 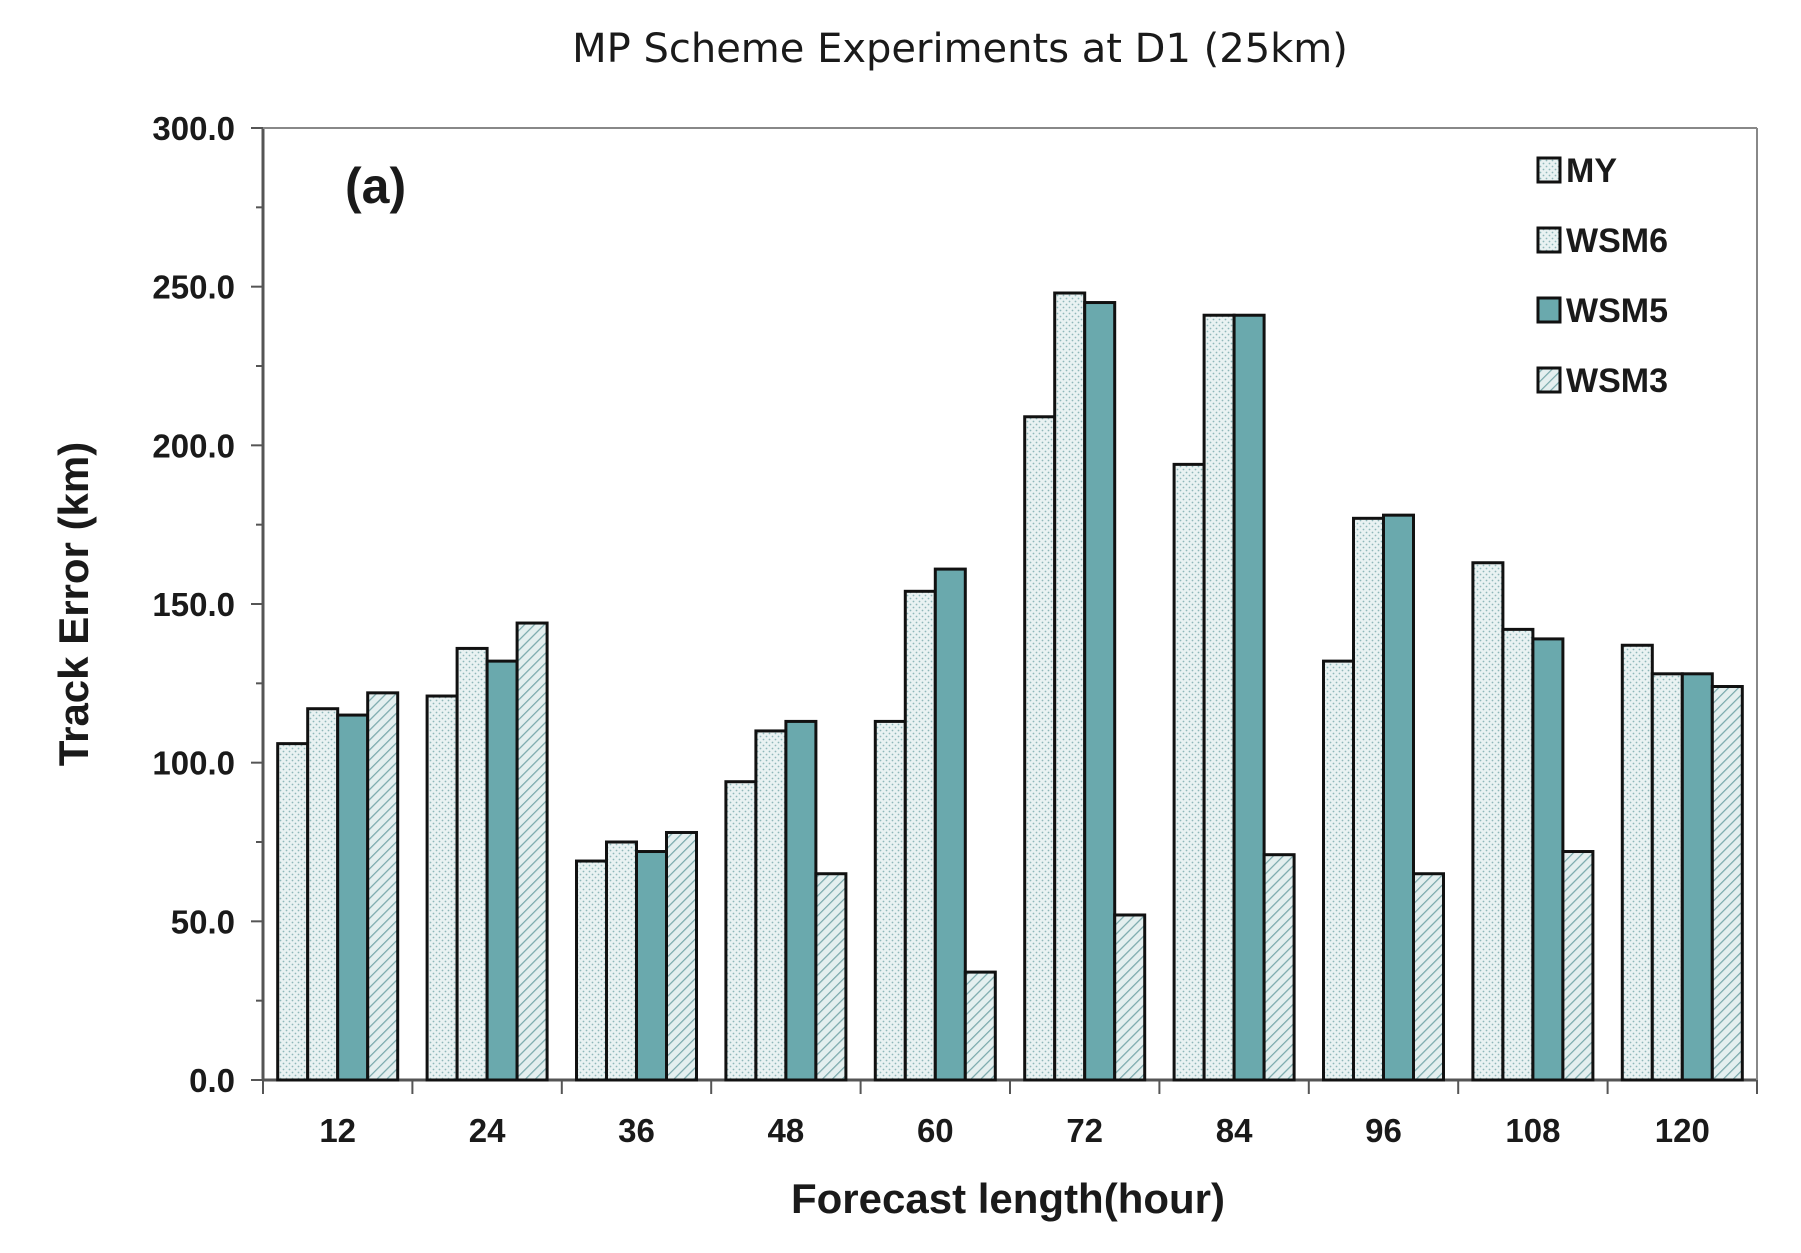 I want to click on x-tick-label: 72, so click(x=1084, y=1130).